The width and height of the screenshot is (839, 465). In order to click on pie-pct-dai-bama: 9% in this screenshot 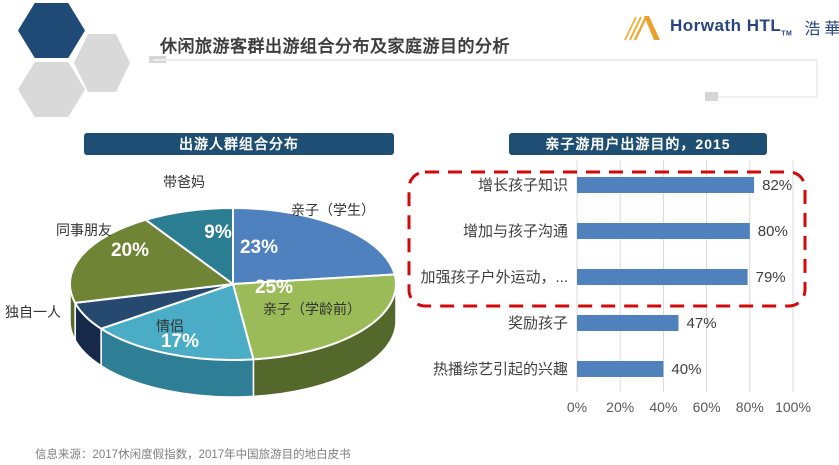, I will do `click(218, 232)`.